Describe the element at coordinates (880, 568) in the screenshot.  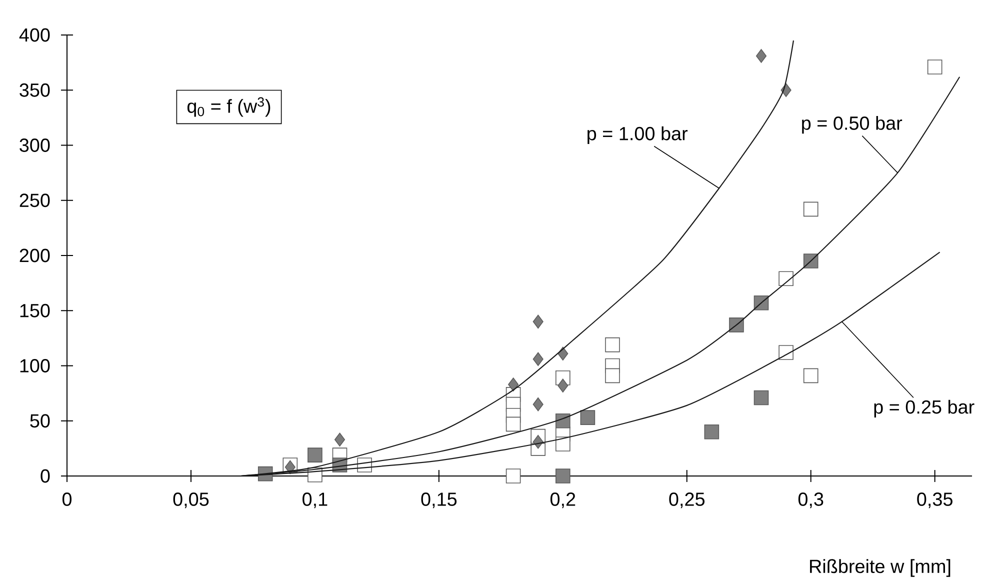
I see `x-axis-title: Rißbreite w [mm]` at that location.